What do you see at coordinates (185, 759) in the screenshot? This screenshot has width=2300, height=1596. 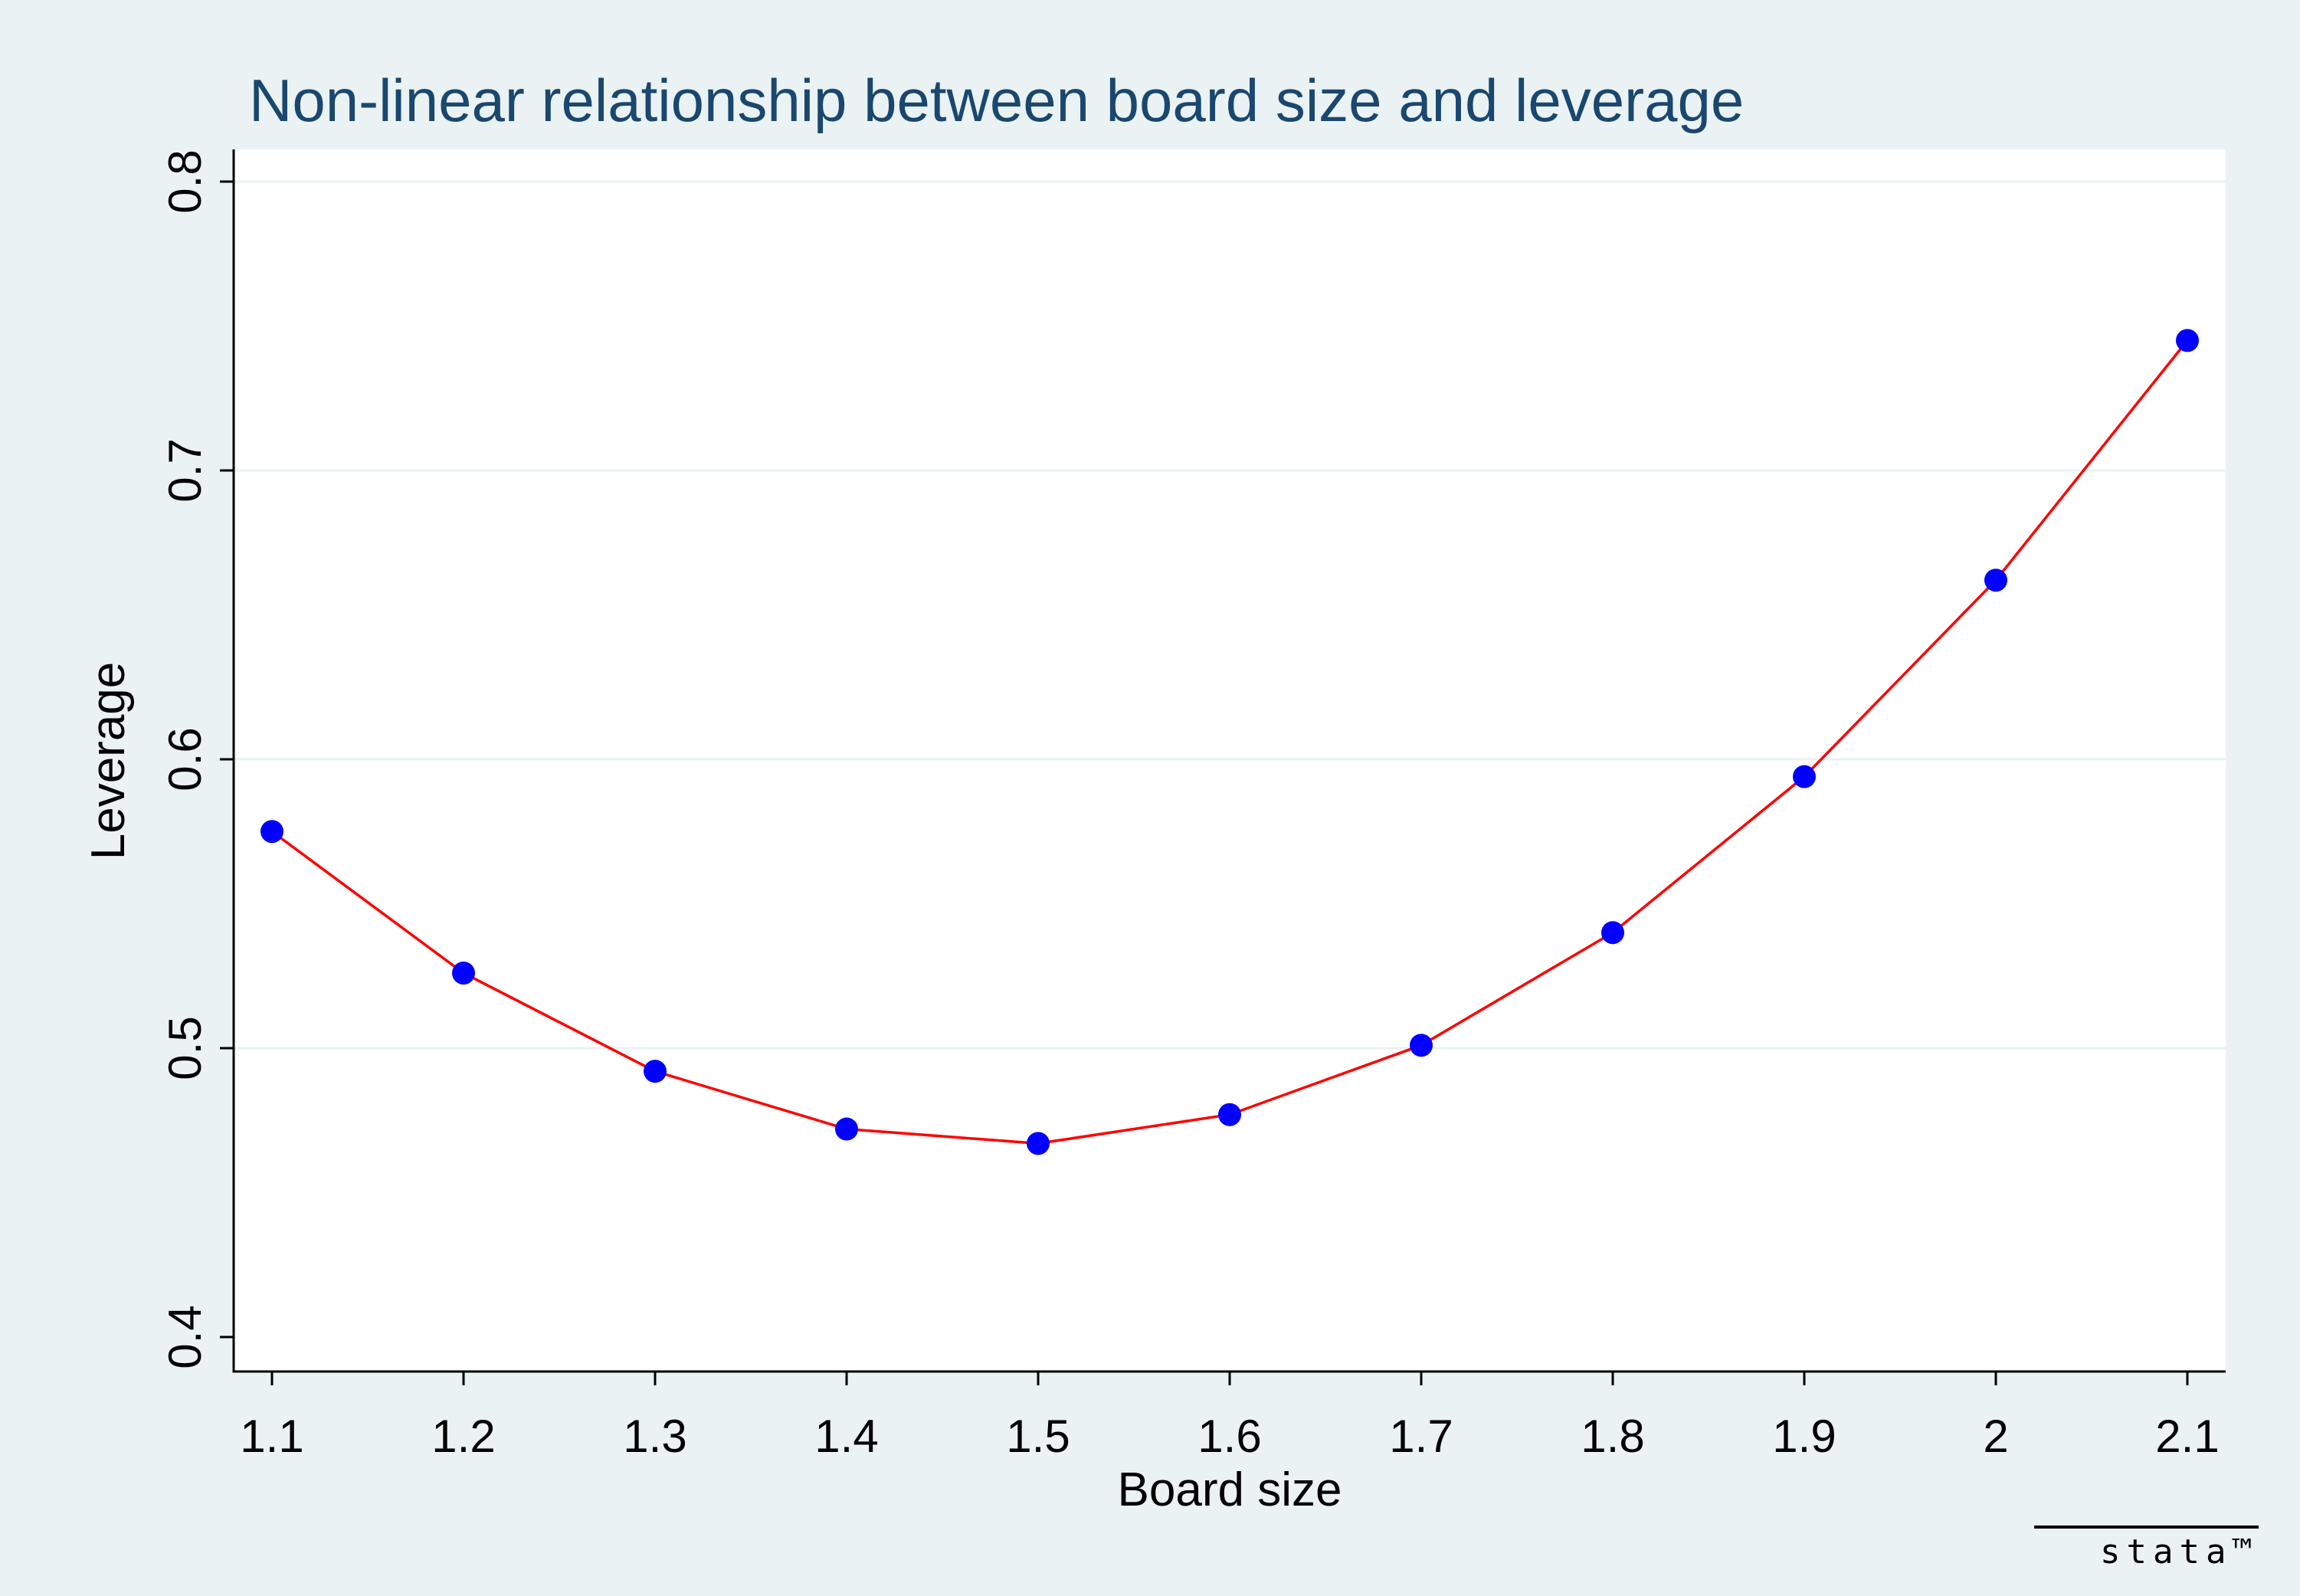 I see `y-tick-label: 0.6` at bounding box center [185, 759].